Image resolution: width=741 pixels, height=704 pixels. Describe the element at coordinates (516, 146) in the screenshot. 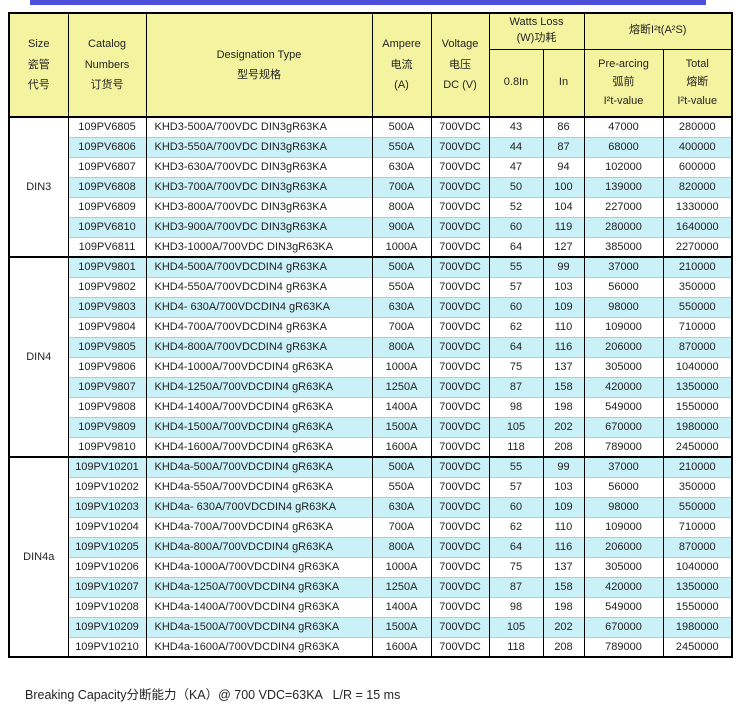

I see `watts-loss-08in: 44` at that location.